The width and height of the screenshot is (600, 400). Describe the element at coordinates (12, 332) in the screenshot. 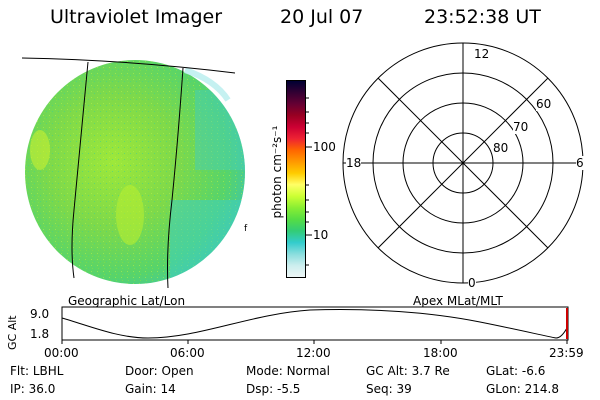

I see `alt-ylabel: GC Alt` at that location.